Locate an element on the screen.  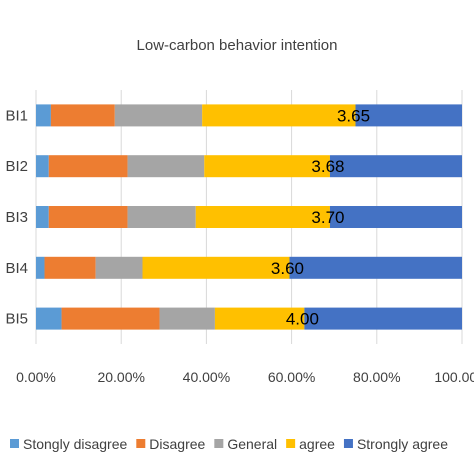
chart-title: Low-carbon behavior intention is located at coordinates (237, 45).